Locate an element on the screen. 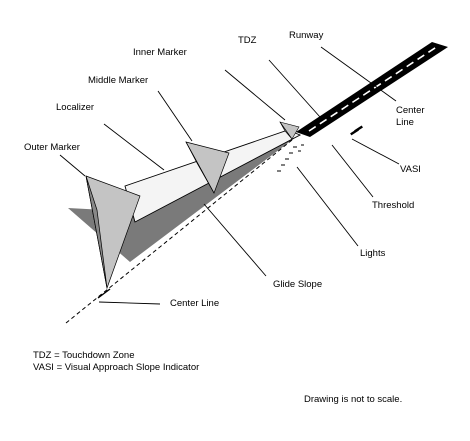 The image size is (470, 441). legend-vasi: VASI = Visual Approach Slope Indicator is located at coordinates (116, 367).